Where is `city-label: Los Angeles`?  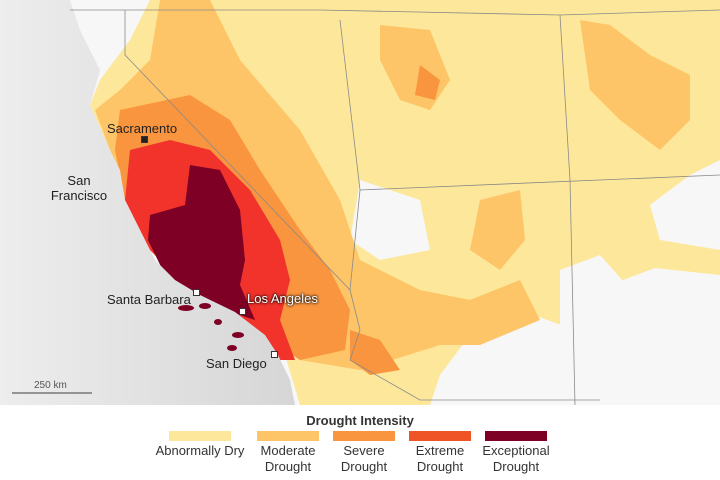
city-label: Los Angeles is located at coordinates (282, 298).